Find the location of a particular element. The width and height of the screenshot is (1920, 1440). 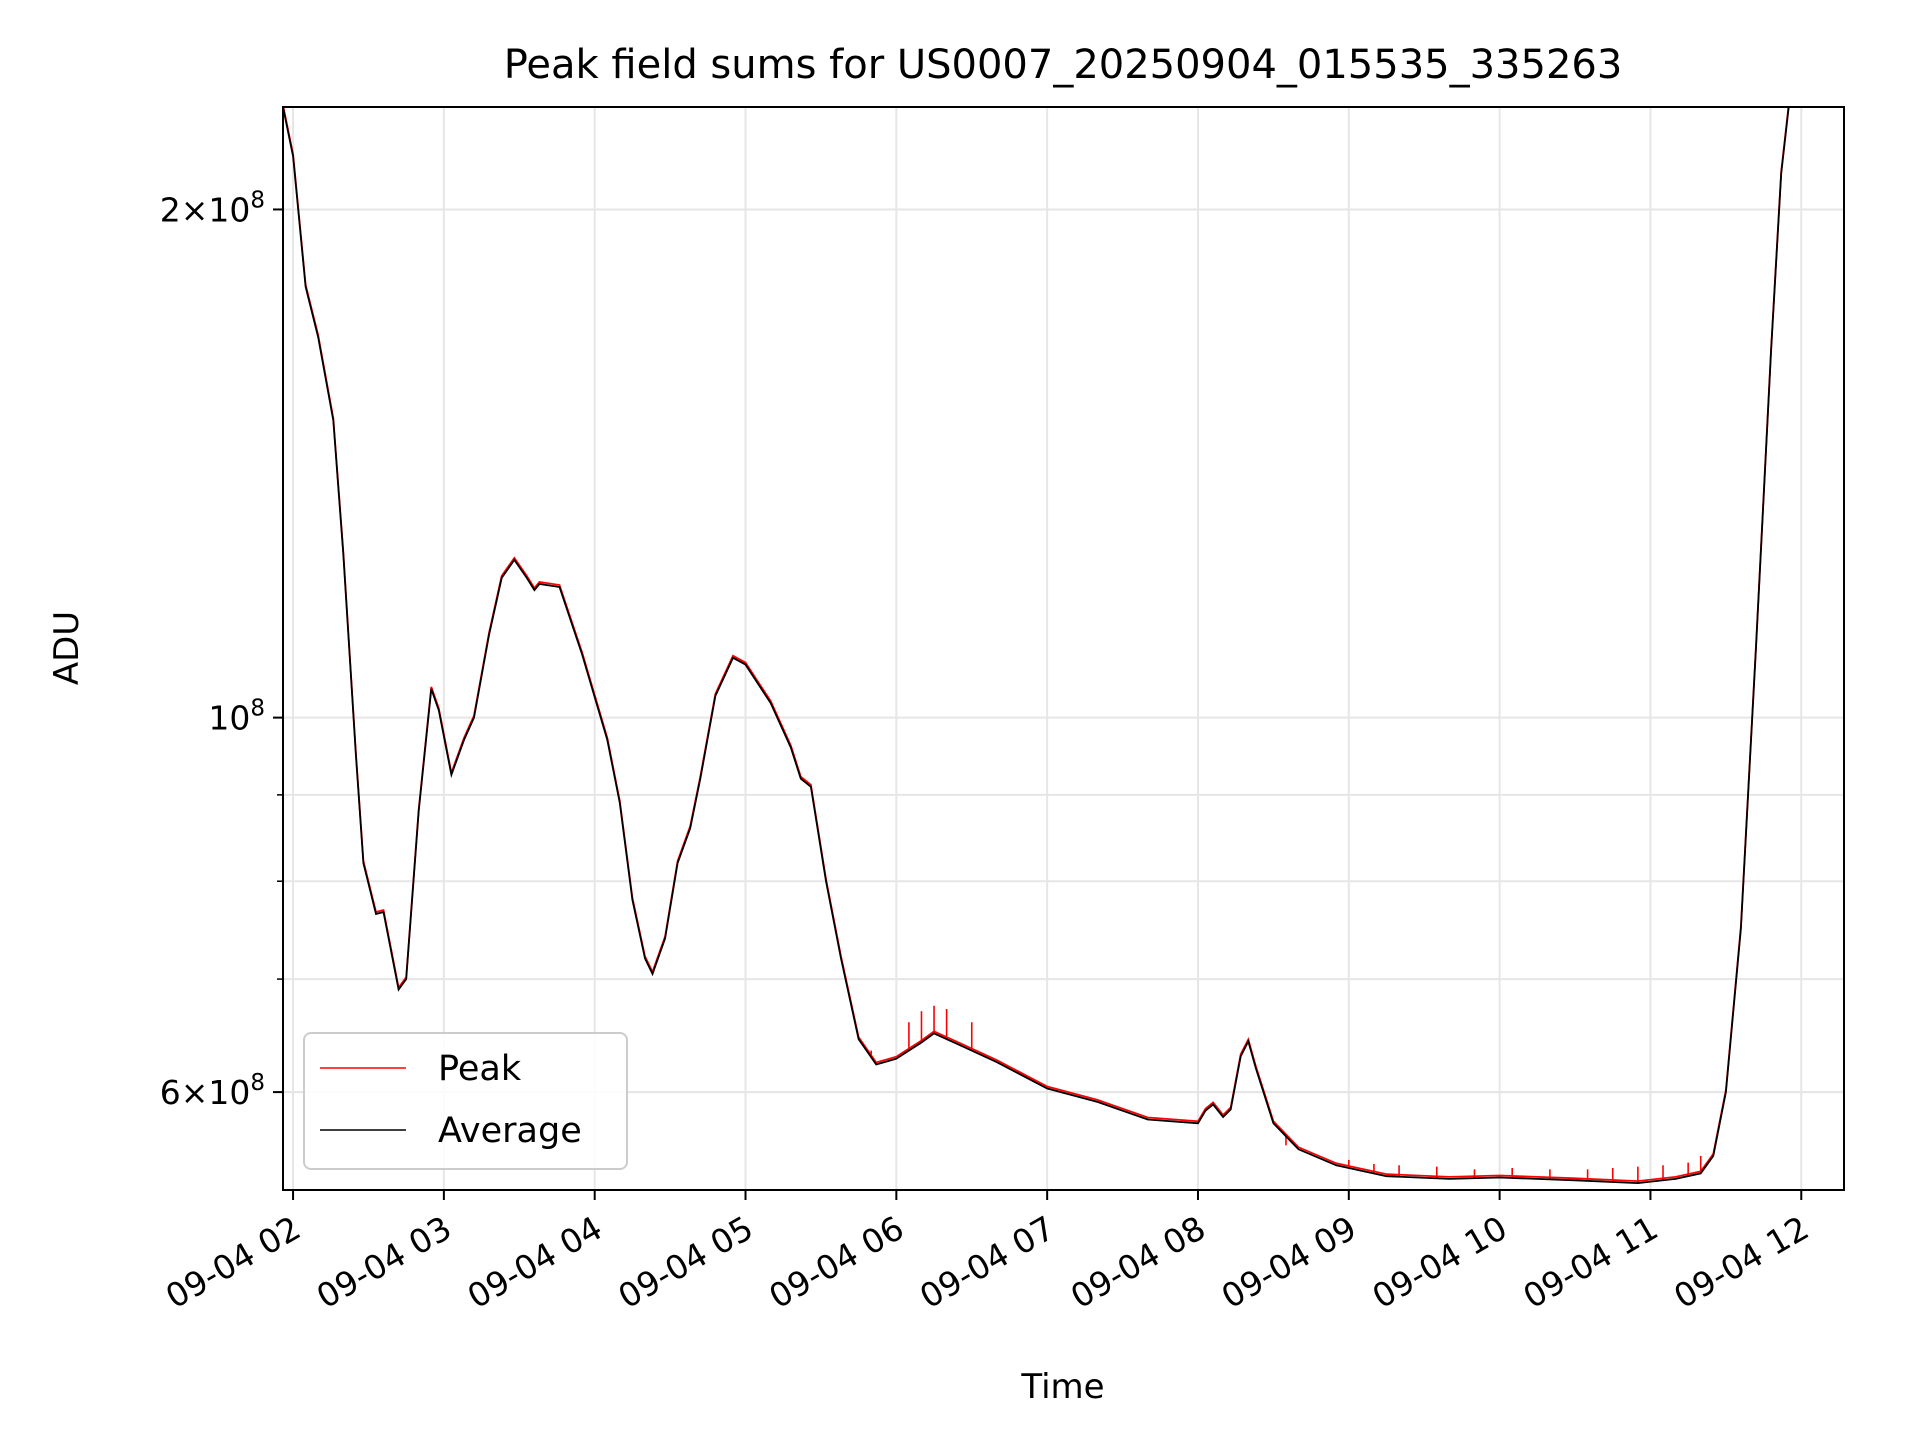

x-tick-label: 09-04 10 is located at coordinates (1440, 1262).